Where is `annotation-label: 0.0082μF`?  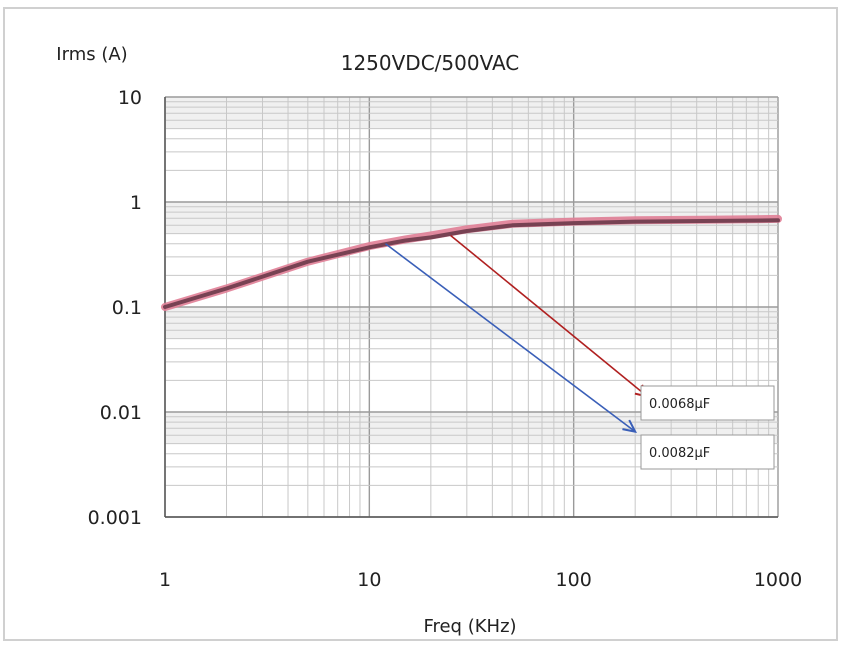 annotation-label: 0.0082μF is located at coordinates (679, 453).